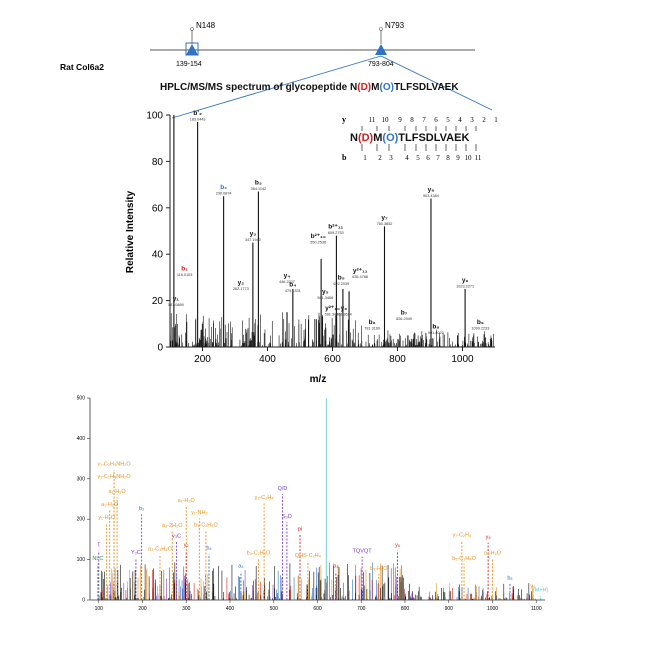 The image size is (667, 667). Describe the element at coordinates (176, 537) in the screenshot. I see `fragment-label: y₃C` at that location.